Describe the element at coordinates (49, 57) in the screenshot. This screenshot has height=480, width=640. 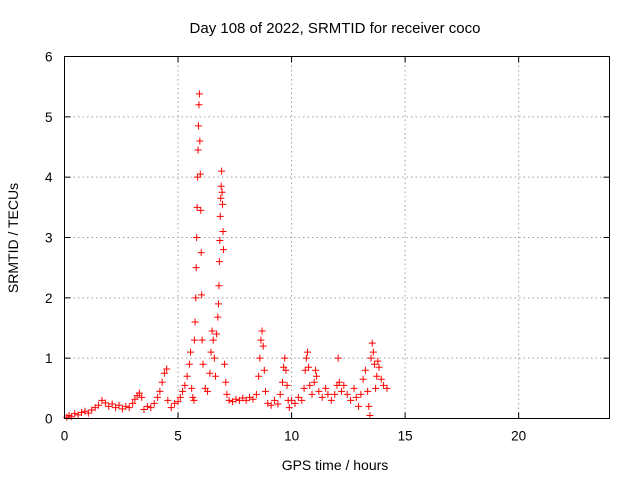
I see `y-tick-label: 6` at that location.